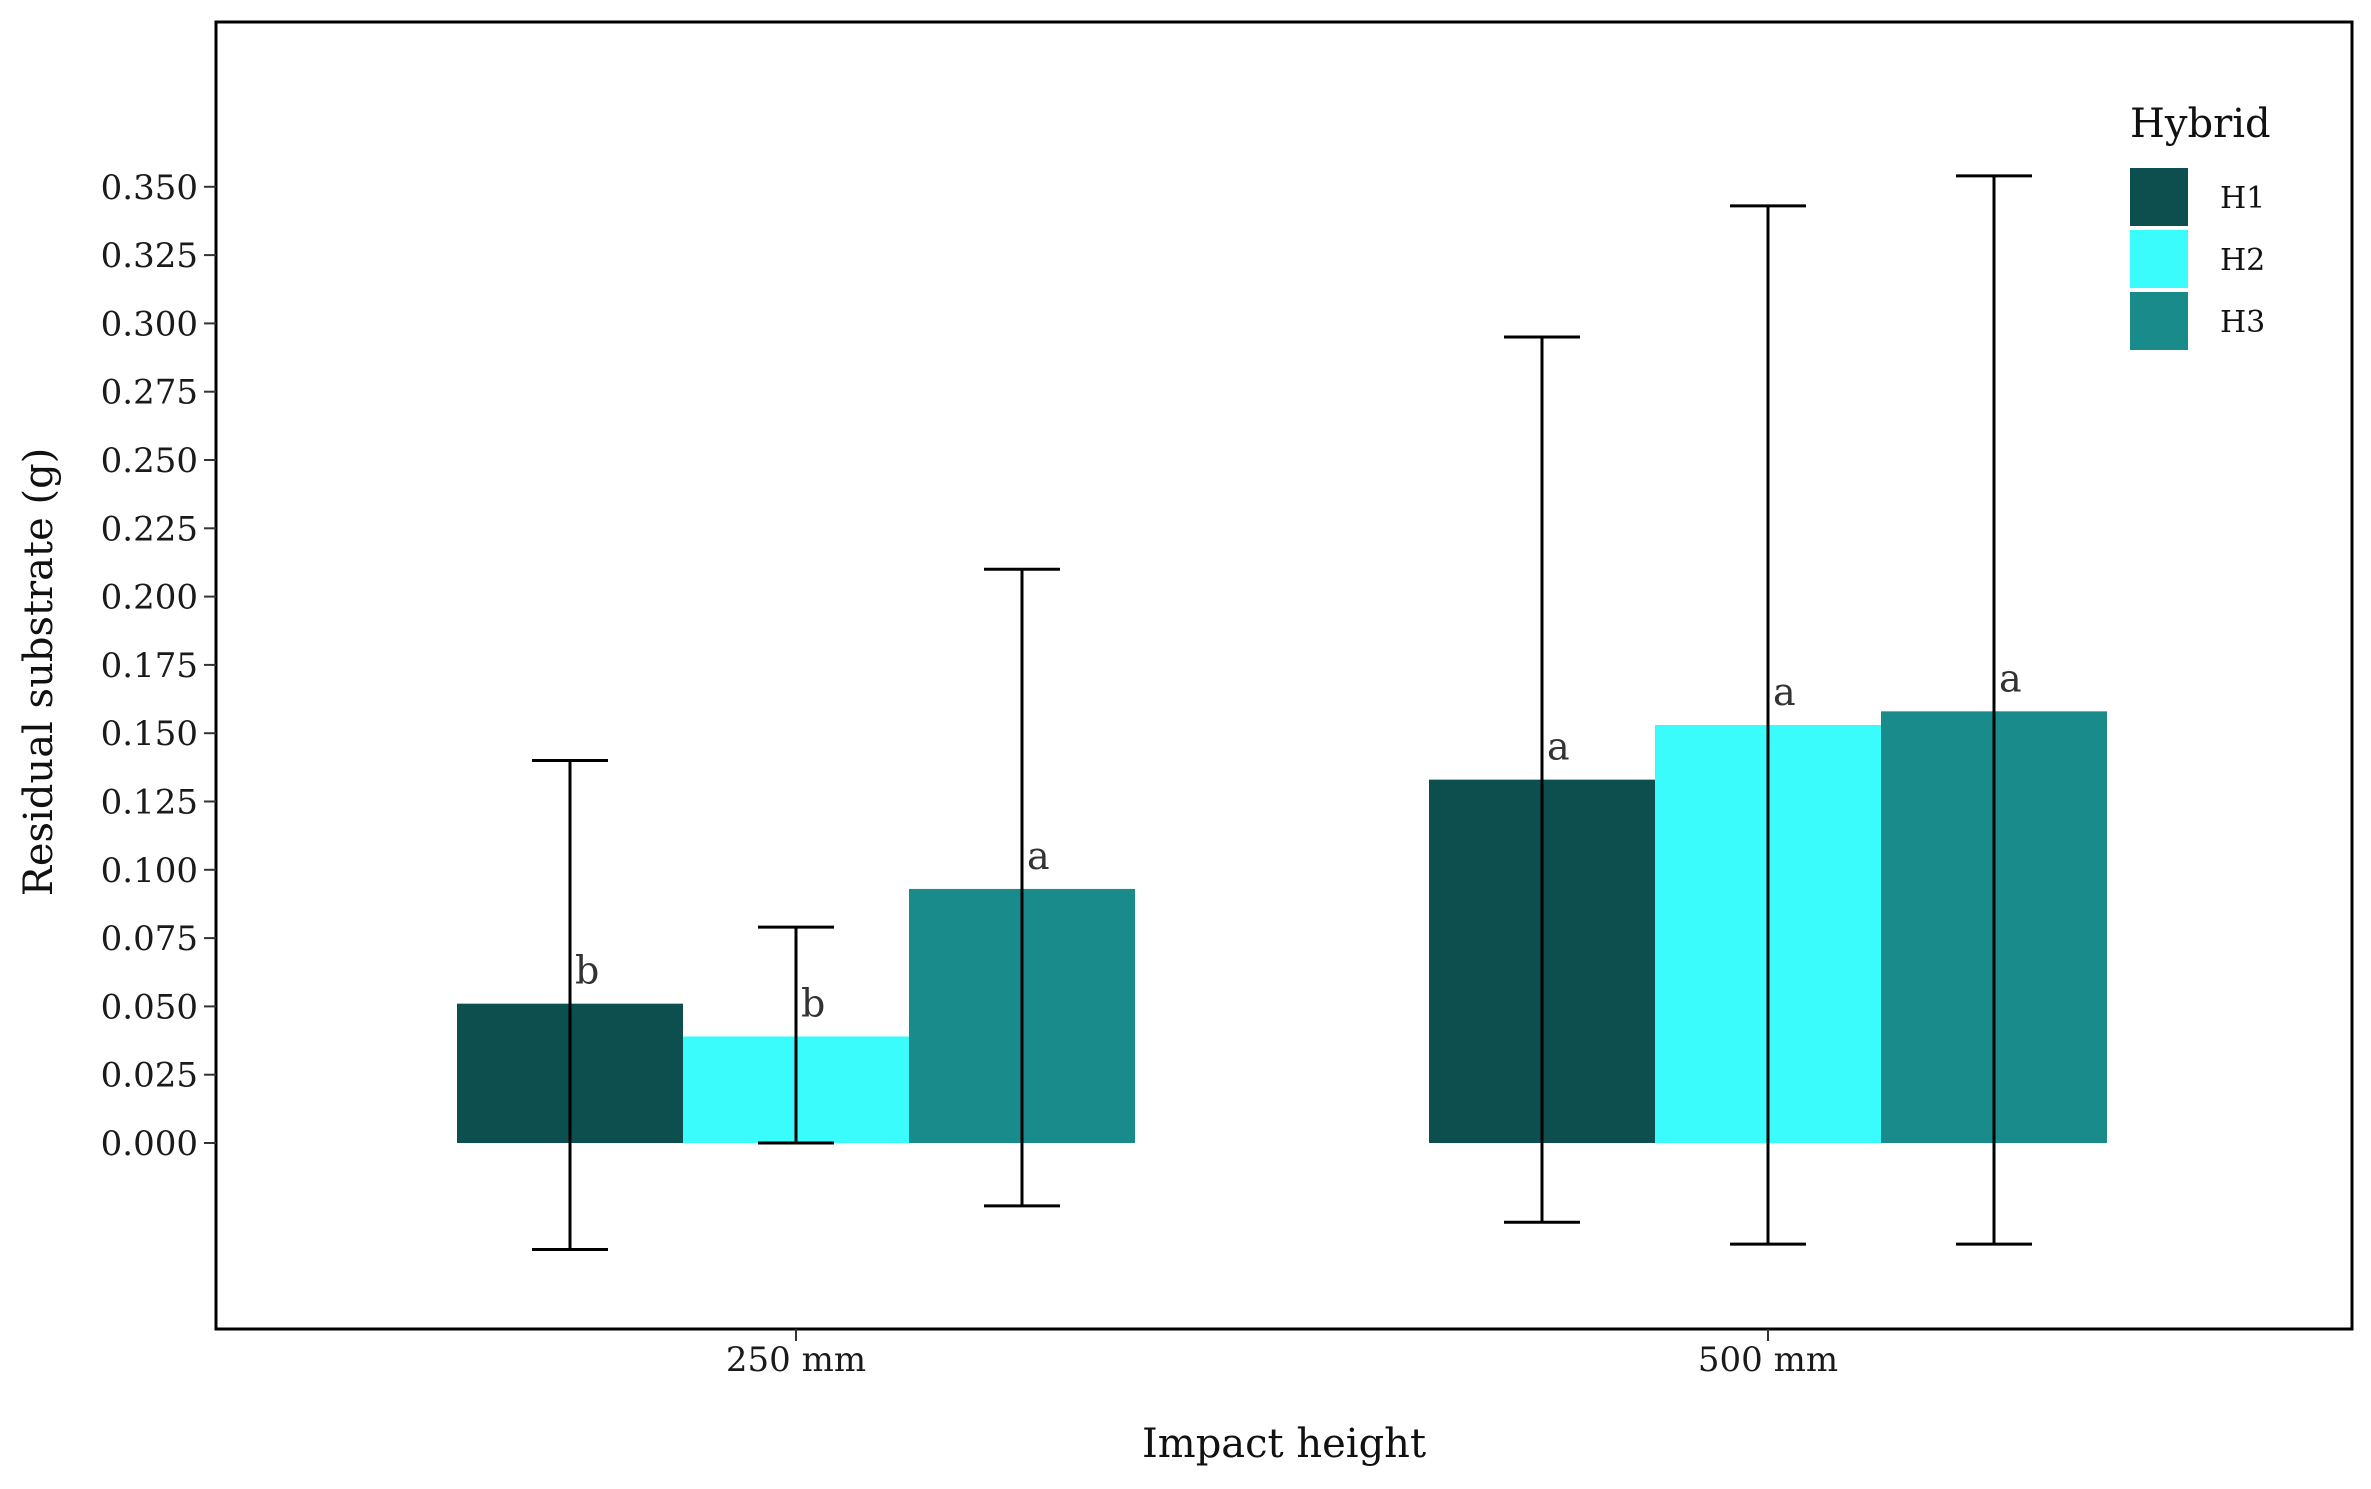 The height and width of the screenshot is (1489, 2371). What do you see at coordinates (2159, 321) in the screenshot?
I see `legend-key-h3` at bounding box center [2159, 321].